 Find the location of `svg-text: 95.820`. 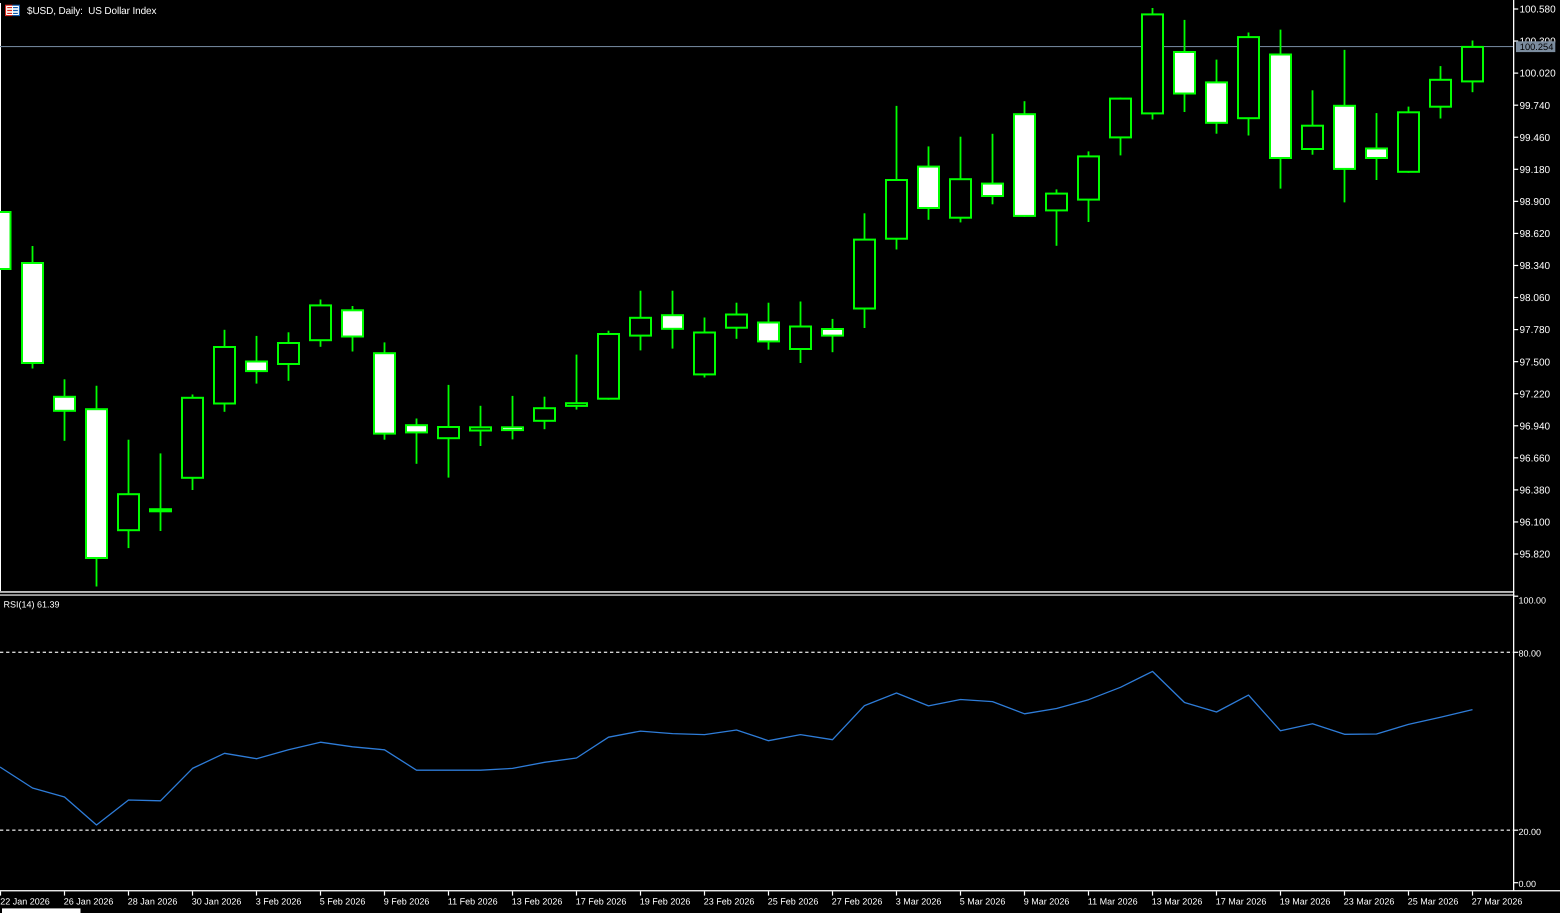

svg-text: 95.820 is located at coordinates (1535, 555).